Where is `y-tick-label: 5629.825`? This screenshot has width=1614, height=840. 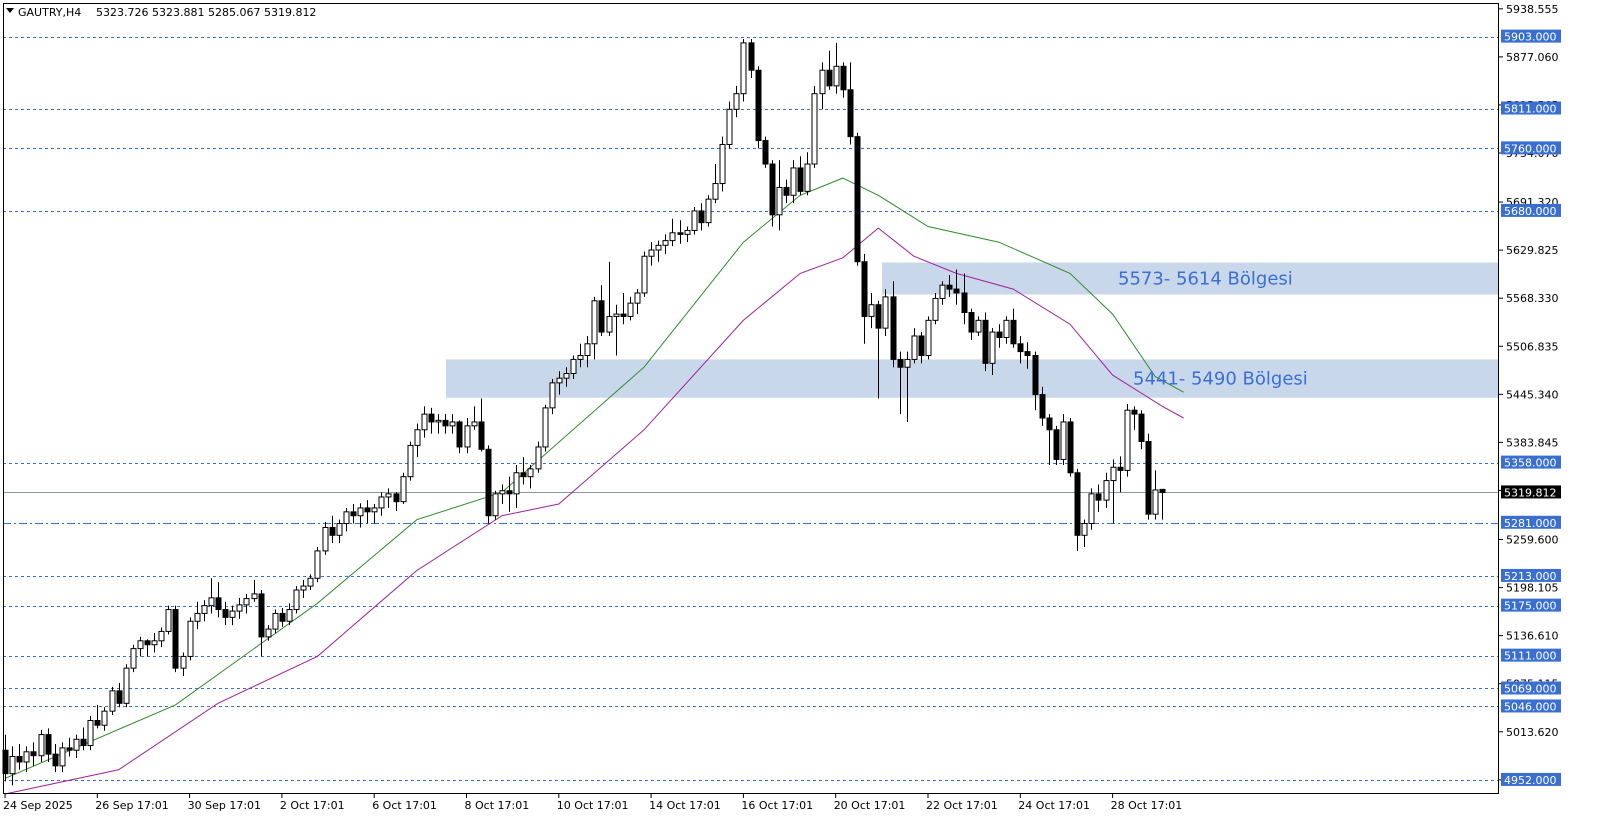 y-tick-label: 5629.825 is located at coordinates (1532, 250).